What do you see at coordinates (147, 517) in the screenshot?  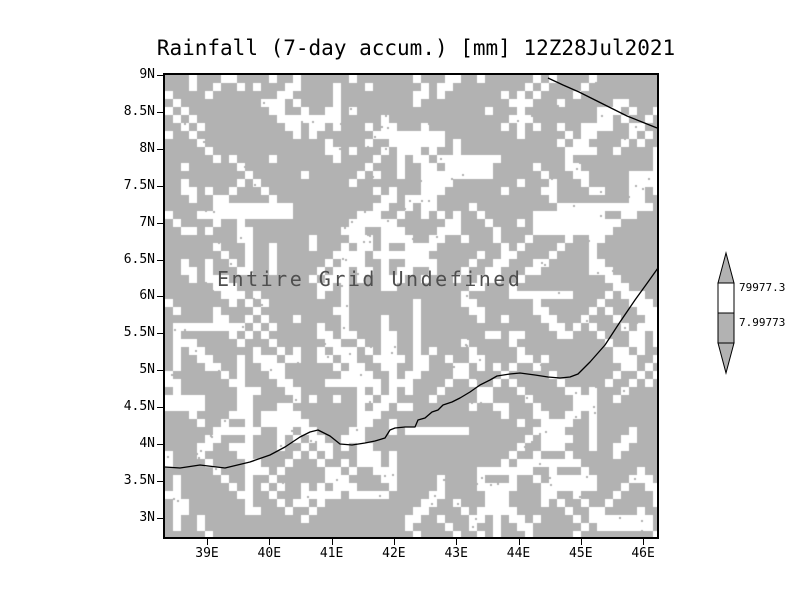 I see `y-tick-label: 3N` at bounding box center [147, 517].